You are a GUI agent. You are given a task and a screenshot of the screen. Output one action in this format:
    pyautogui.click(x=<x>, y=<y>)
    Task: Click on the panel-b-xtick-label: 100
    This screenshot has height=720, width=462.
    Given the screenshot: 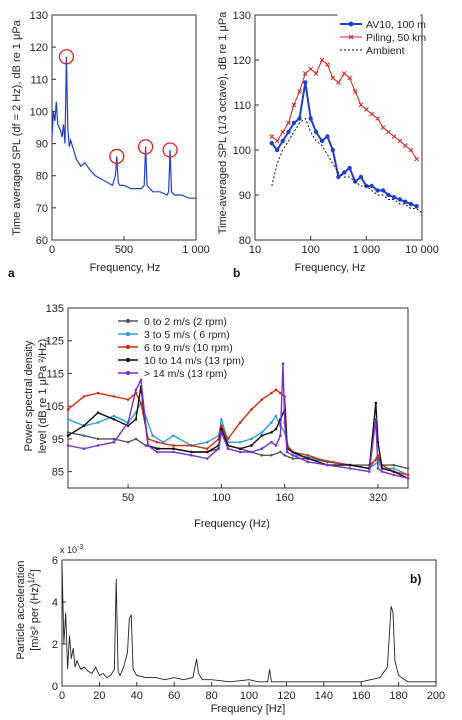 What is the action you would take?
    pyautogui.click(x=310, y=250)
    